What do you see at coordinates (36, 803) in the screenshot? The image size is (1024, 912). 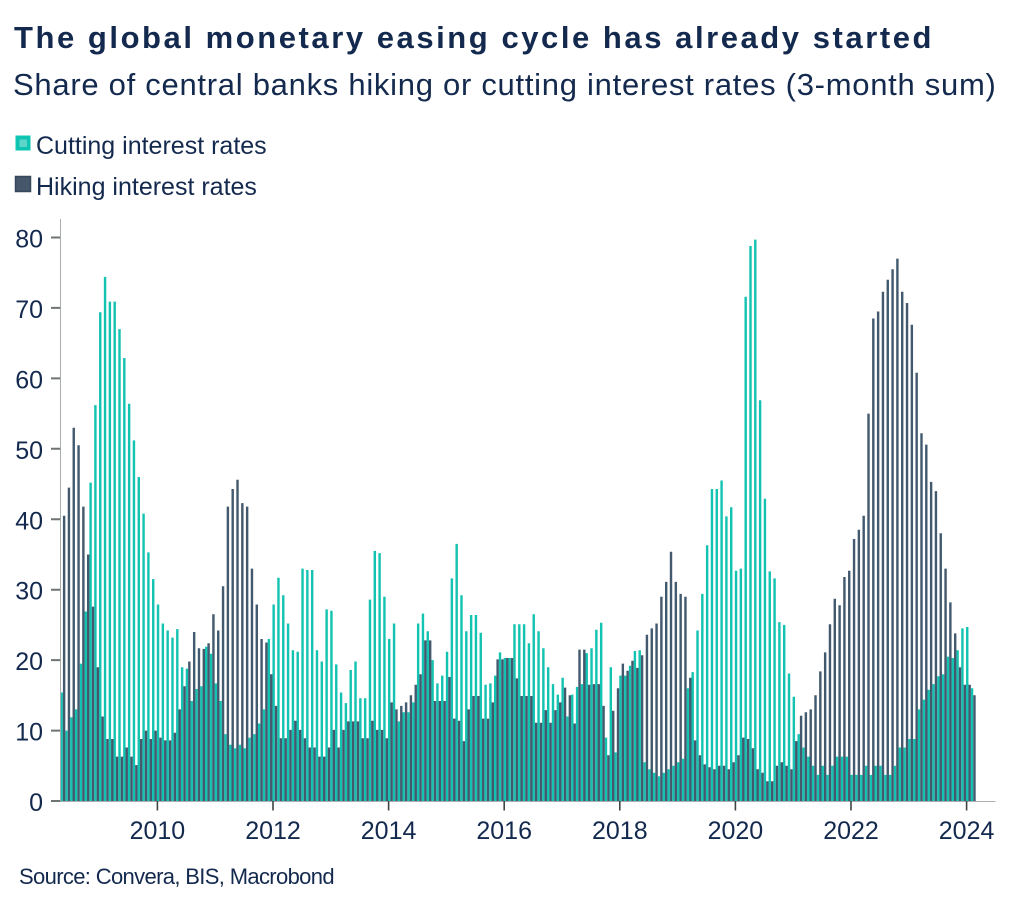 I see `svg-text: 0` at bounding box center [36, 803].